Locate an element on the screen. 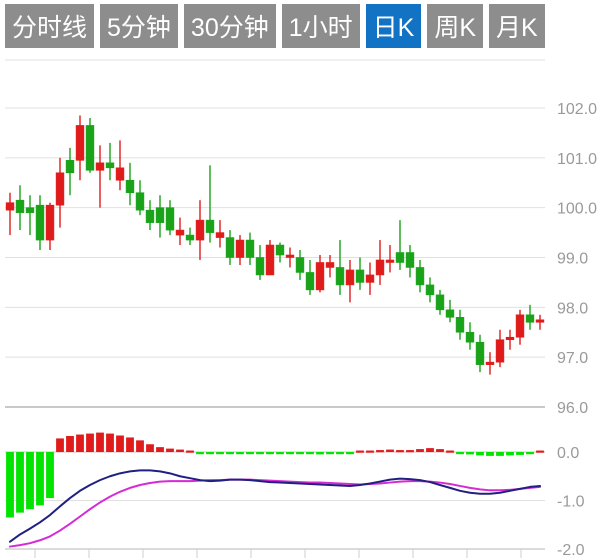 The width and height of the screenshot is (604, 559). tab-5min: 5分钟 is located at coordinates (139, 26).